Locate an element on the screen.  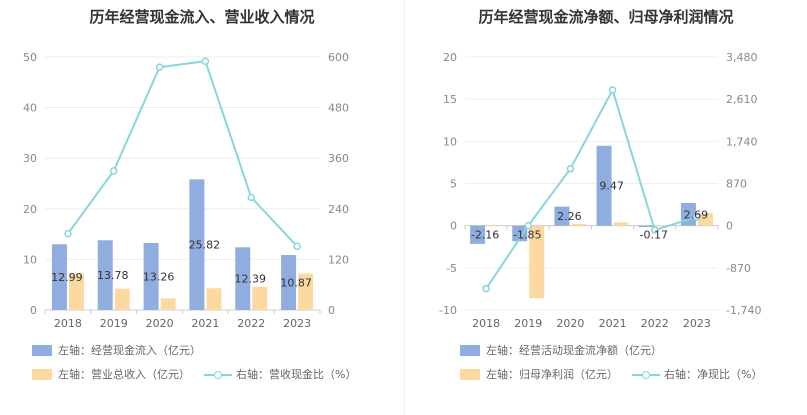
right-axis-tick-label: 2,610 is located at coordinates (742, 99).